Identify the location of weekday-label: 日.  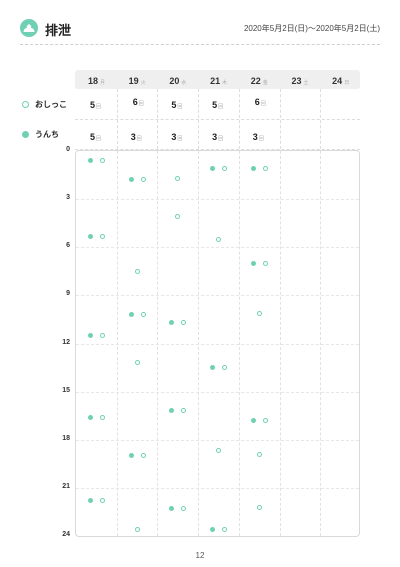
(347, 83).